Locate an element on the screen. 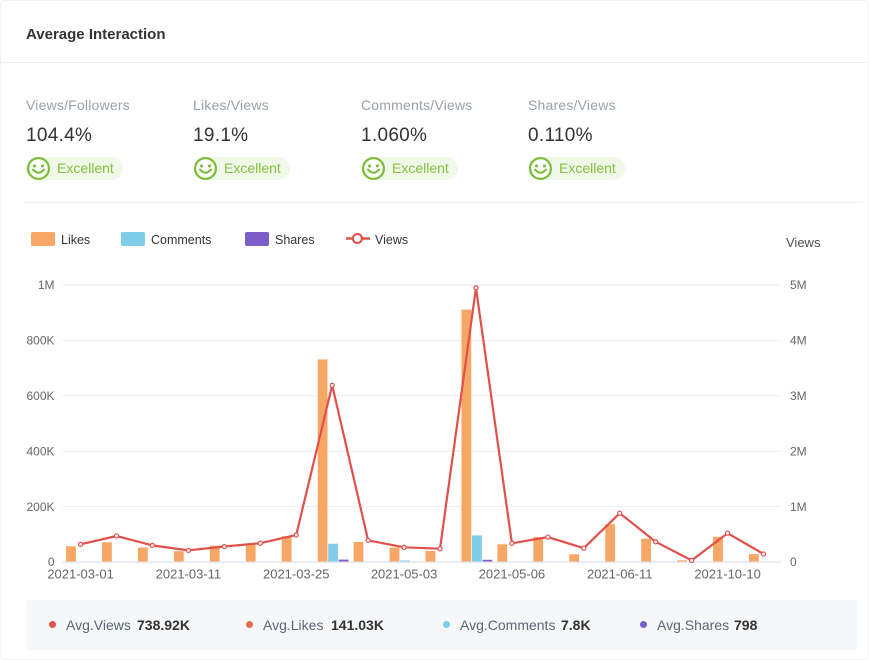 This screenshot has height=660, width=869. svg-text: 3M is located at coordinates (798, 396).